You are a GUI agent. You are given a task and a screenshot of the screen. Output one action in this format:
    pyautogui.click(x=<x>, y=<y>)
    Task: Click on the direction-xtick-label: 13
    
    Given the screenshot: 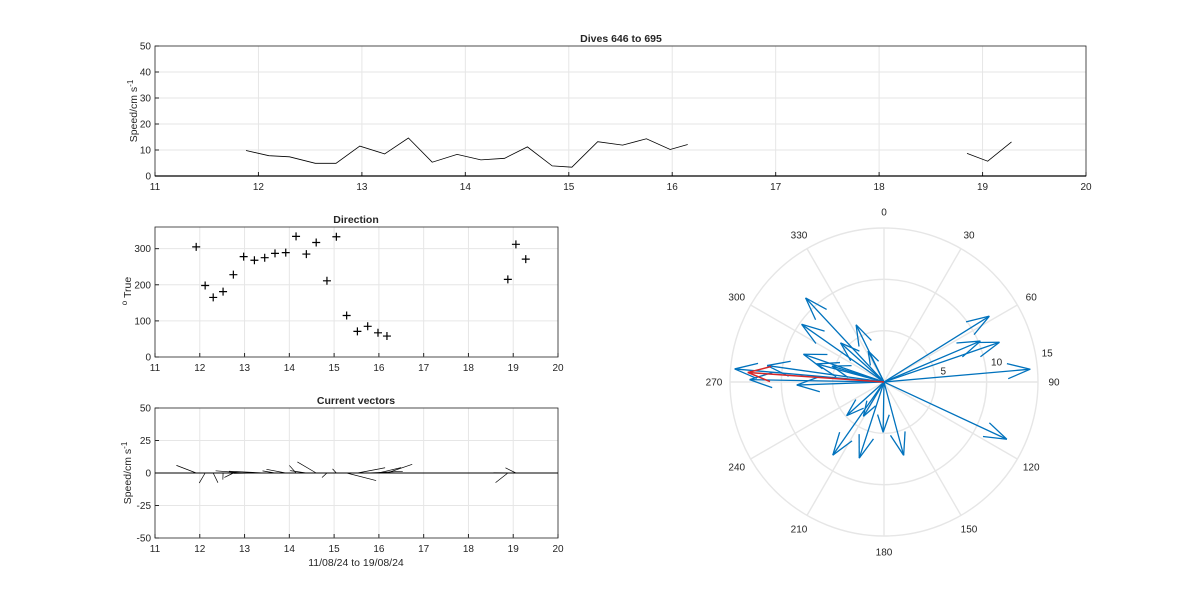 What is the action you would take?
    pyautogui.click(x=245, y=368)
    